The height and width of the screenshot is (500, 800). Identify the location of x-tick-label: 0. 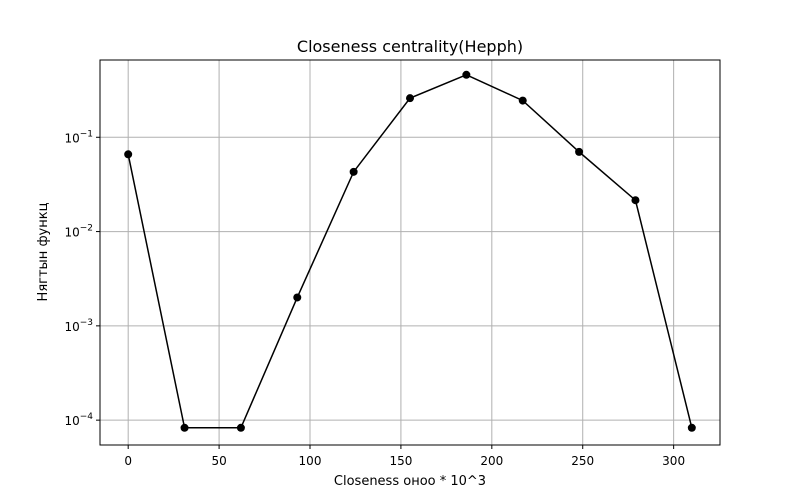
(128, 461).